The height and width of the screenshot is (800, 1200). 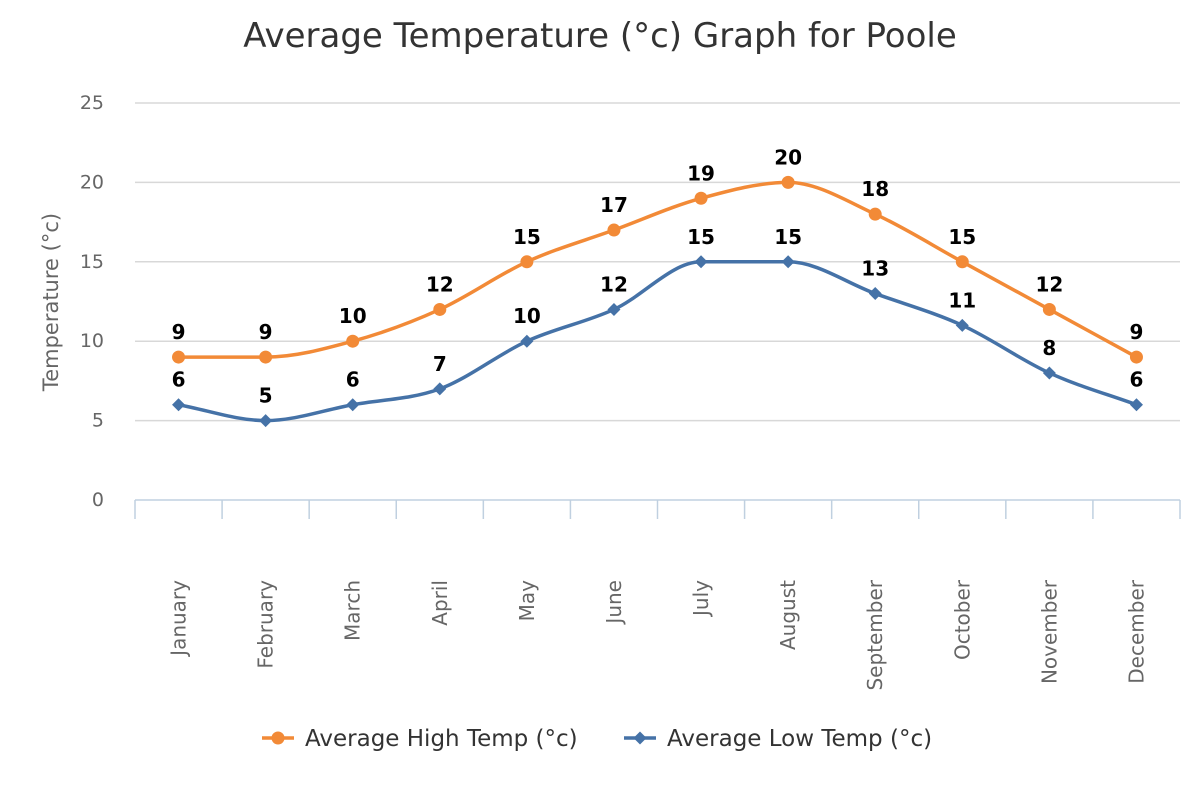 What do you see at coordinates (614, 284) in the screenshot?
I see `data-label-low: 12` at bounding box center [614, 284].